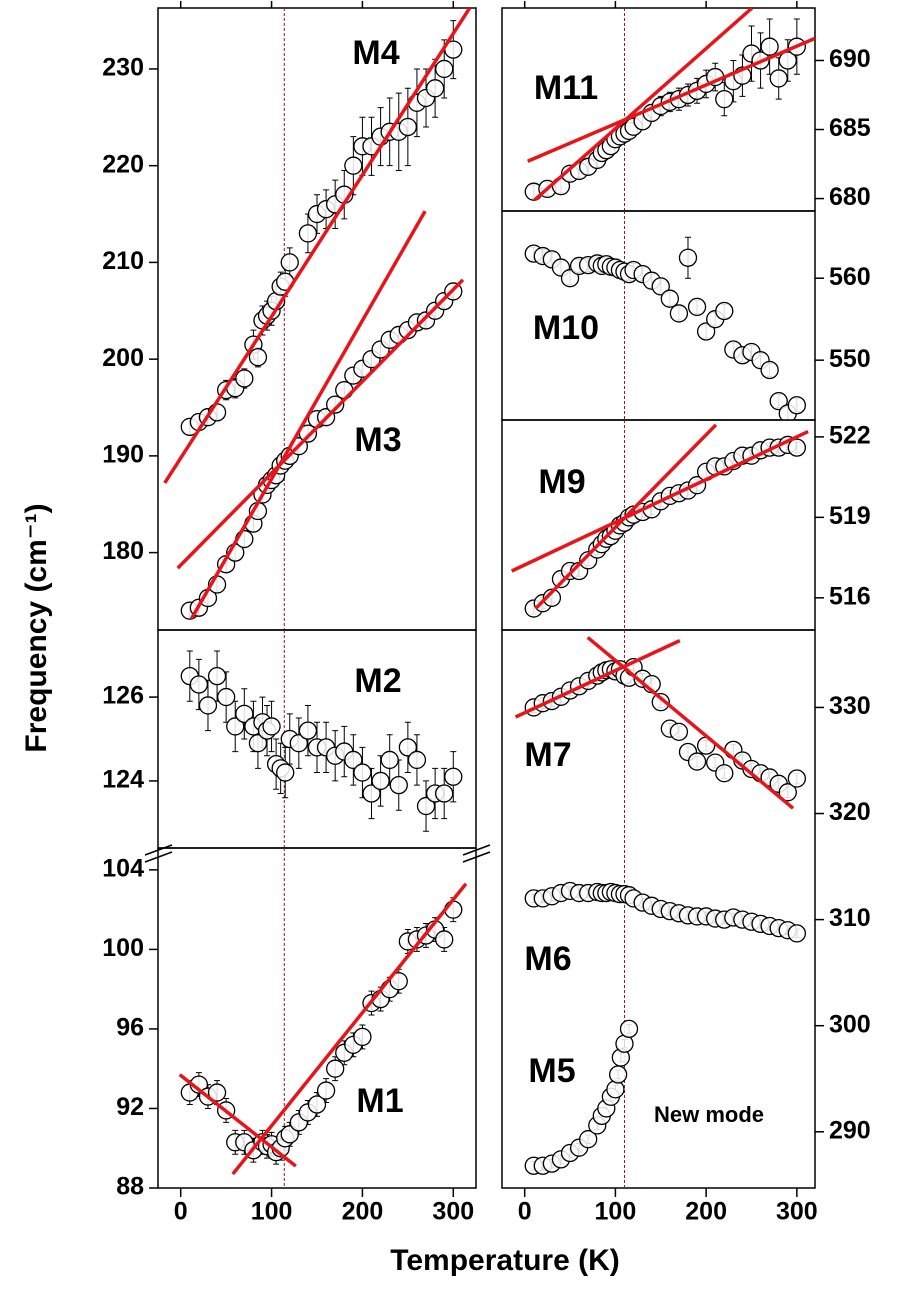  Describe the element at coordinates (547, 959) in the screenshot. I see `series-label: M6` at that location.